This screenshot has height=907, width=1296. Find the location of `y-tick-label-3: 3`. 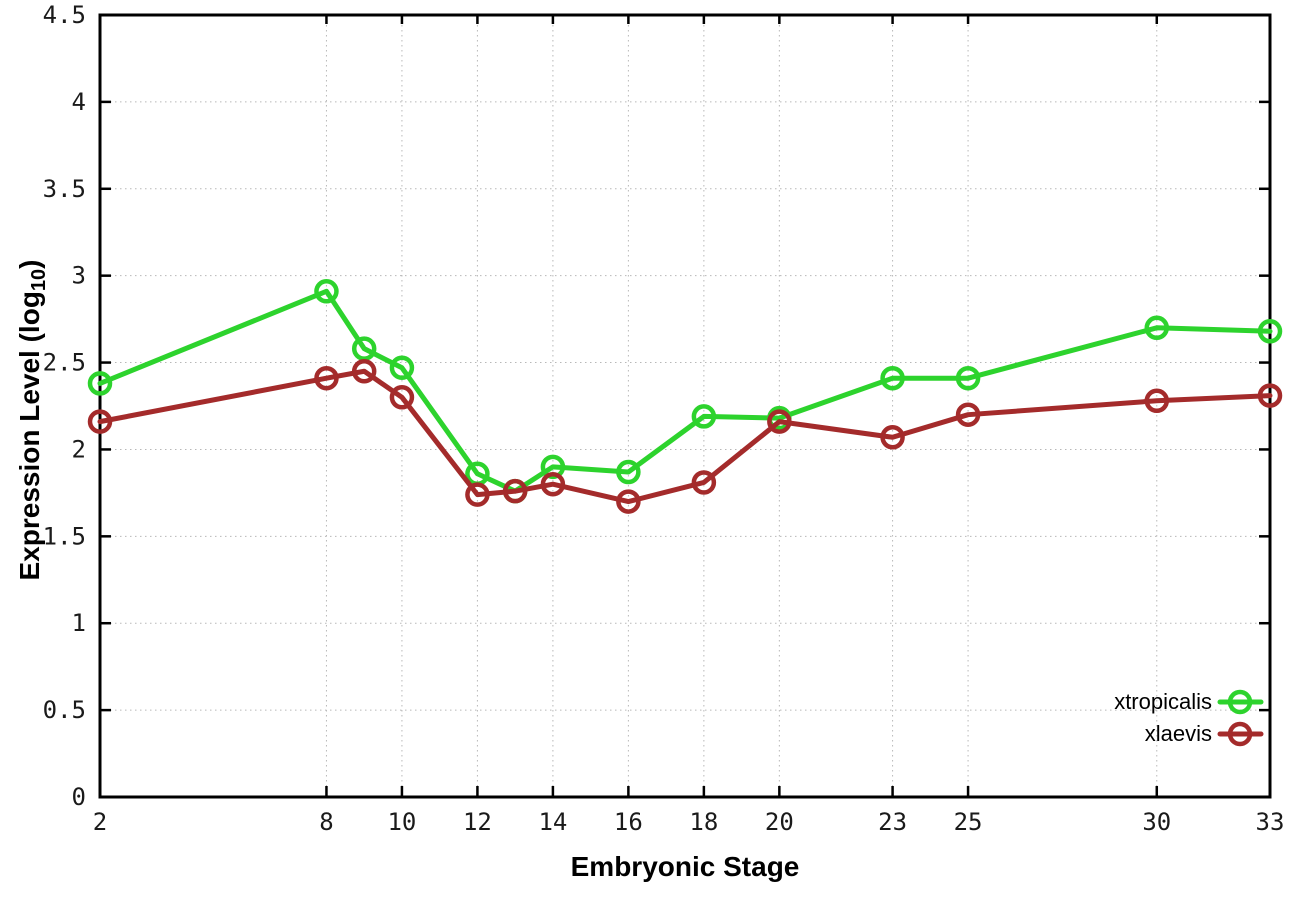

y-tick-label-3: 3 is located at coordinates (79, 276).